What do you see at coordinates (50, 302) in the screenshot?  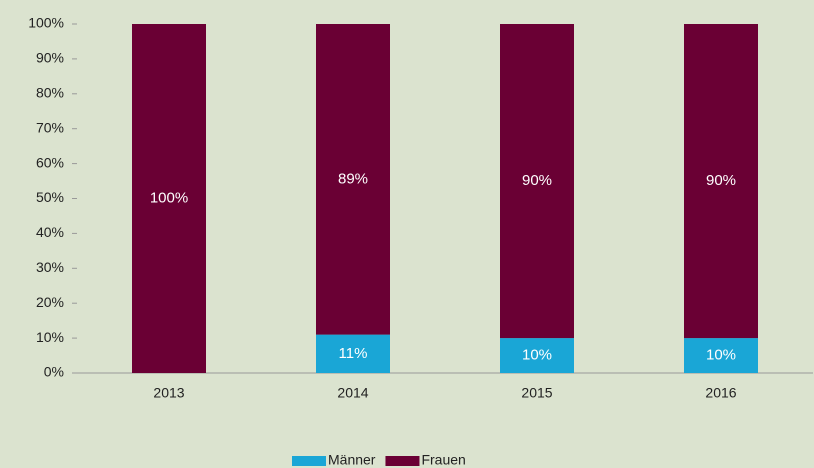 I see `y-tick-label: 20%` at bounding box center [50, 302].